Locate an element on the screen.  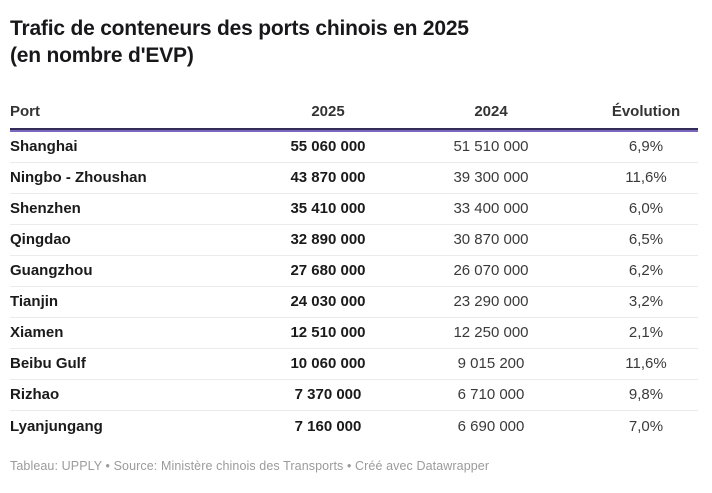
table-row: Beibu Gulf 10 060 000 9 015 200 11,6% is located at coordinates (354, 364).